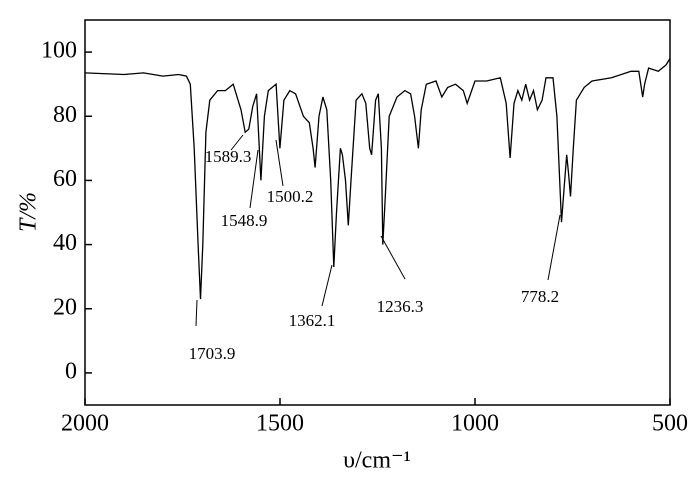 This screenshot has height=480, width=700. What do you see at coordinates (290, 196) in the screenshot?
I see `annotation: 1500.2` at bounding box center [290, 196].